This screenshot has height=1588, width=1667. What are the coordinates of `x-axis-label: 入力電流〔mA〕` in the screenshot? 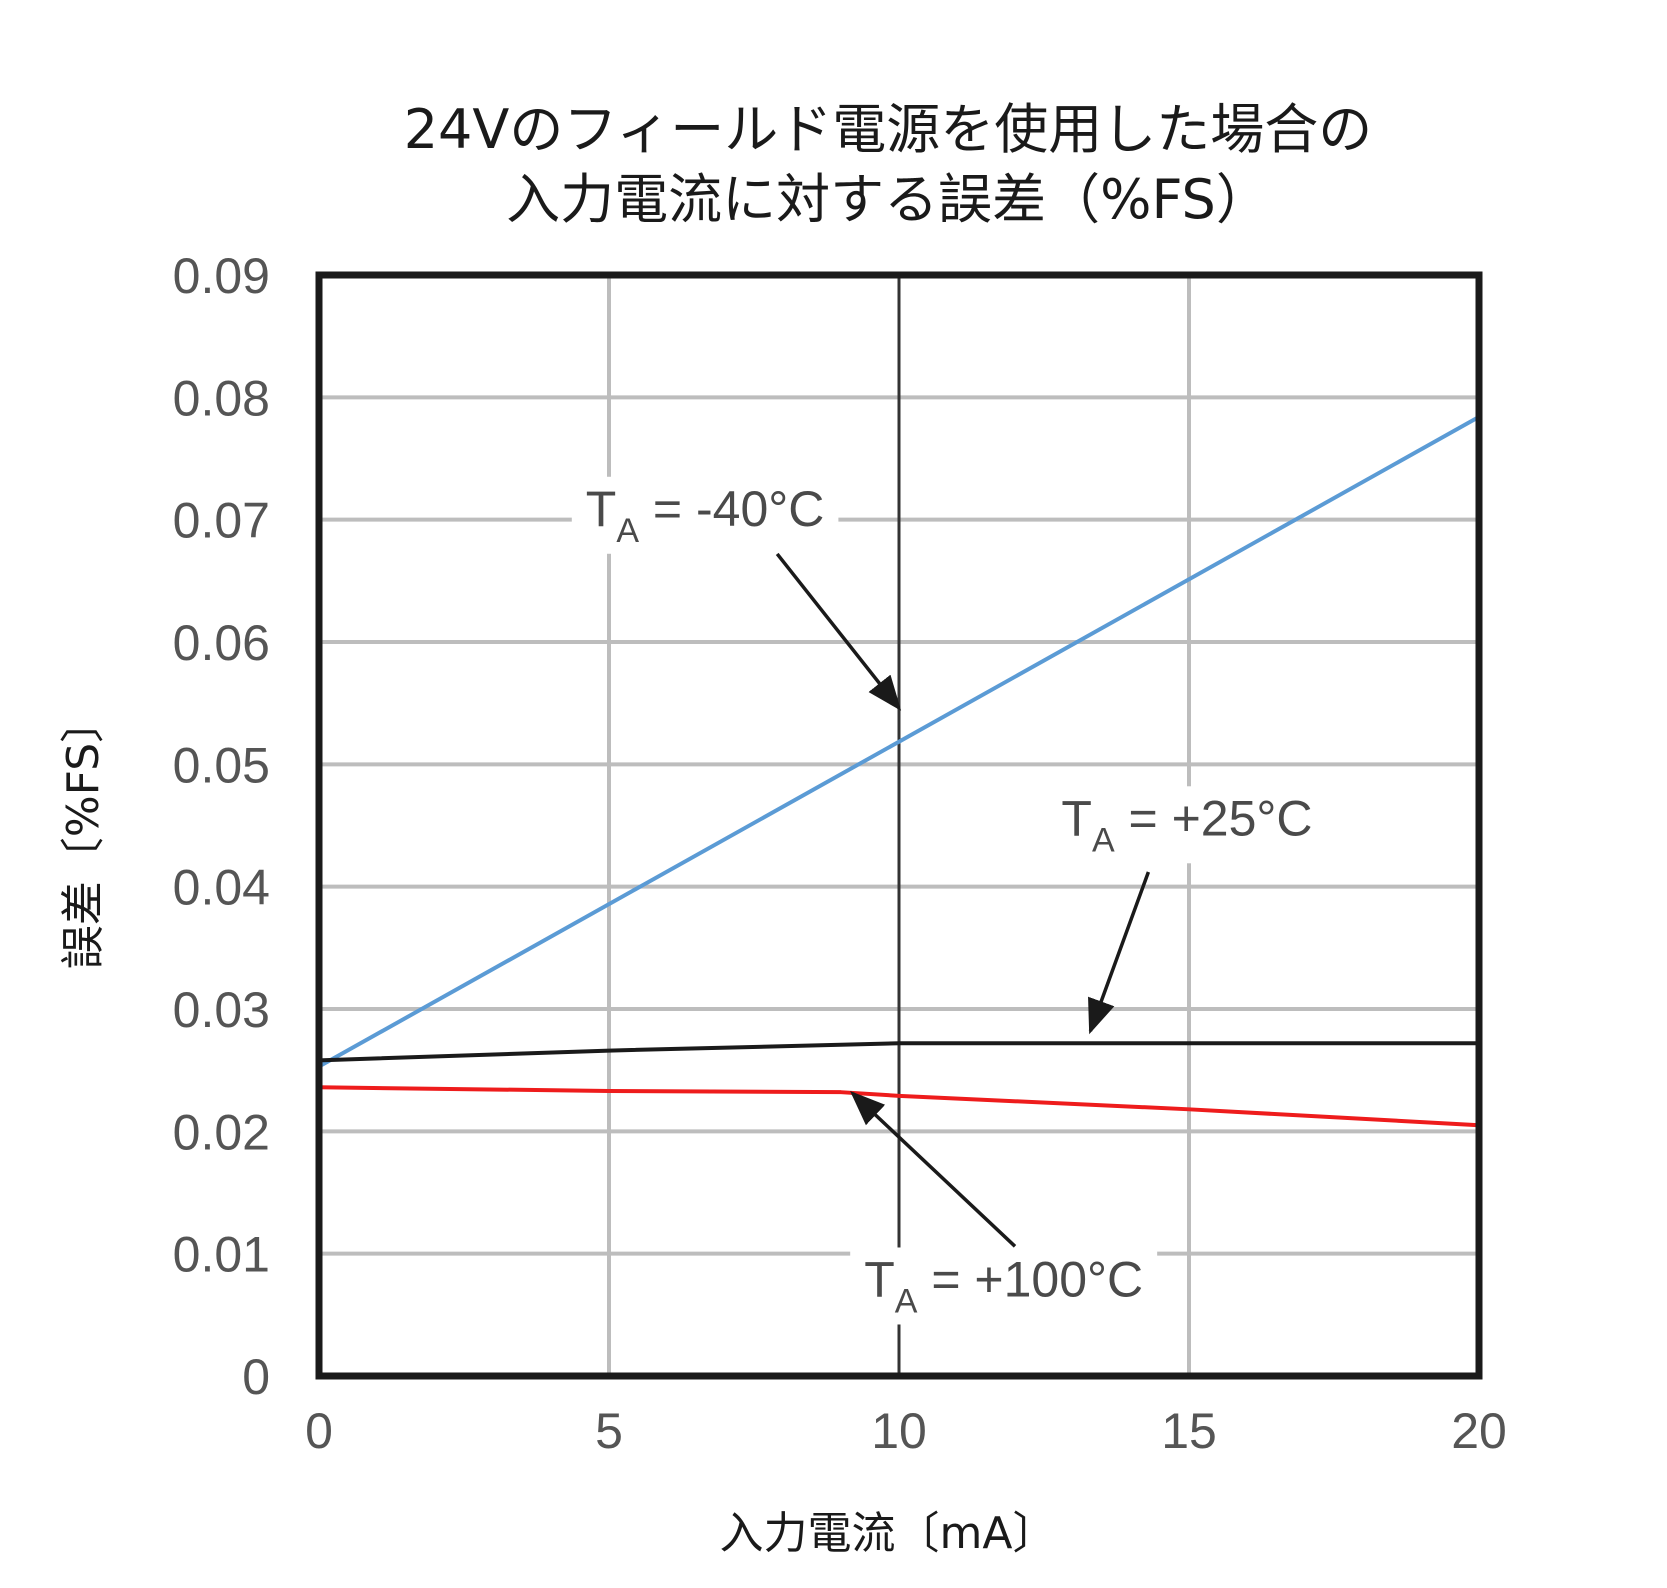 It's located at (888, 1533).